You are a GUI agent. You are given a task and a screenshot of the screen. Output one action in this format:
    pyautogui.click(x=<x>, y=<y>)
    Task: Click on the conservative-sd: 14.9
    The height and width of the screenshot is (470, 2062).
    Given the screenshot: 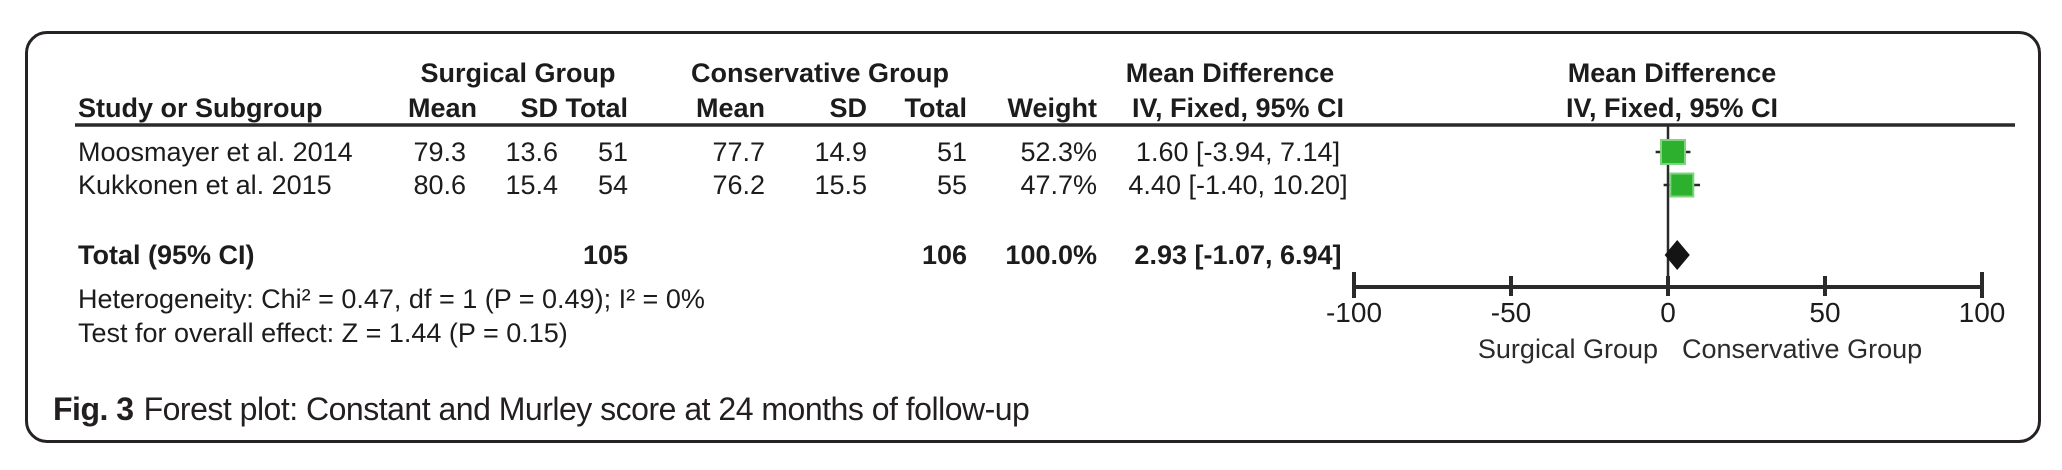 What is the action you would take?
    pyautogui.click(x=840, y=152)
    